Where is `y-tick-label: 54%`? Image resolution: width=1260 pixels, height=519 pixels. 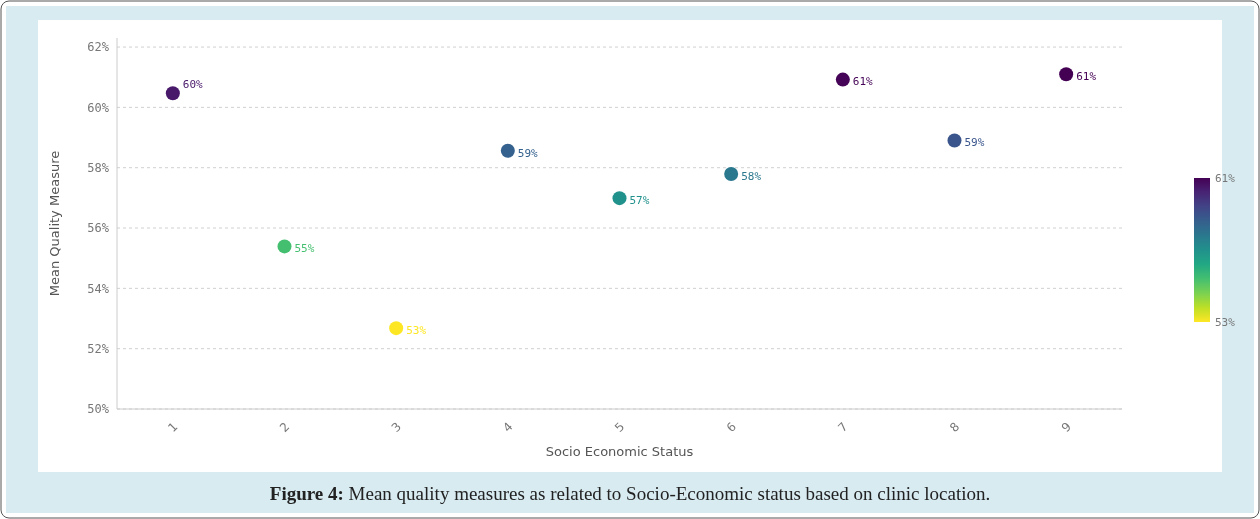
y-tick-label: 54% is located at coordinates (98, 288).